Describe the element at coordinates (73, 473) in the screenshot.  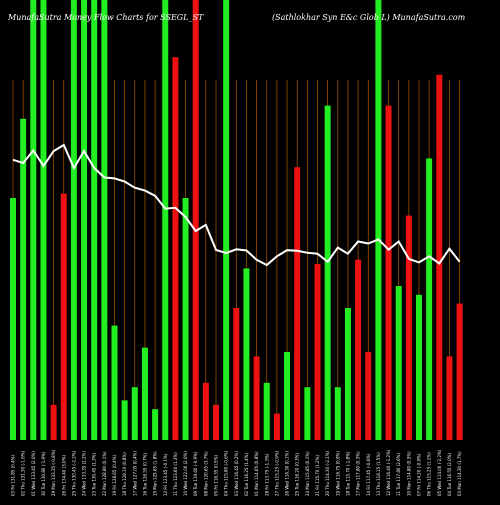
I see `x-tick-label: 25 Thu 130.45 (-2.2%)` at that location.